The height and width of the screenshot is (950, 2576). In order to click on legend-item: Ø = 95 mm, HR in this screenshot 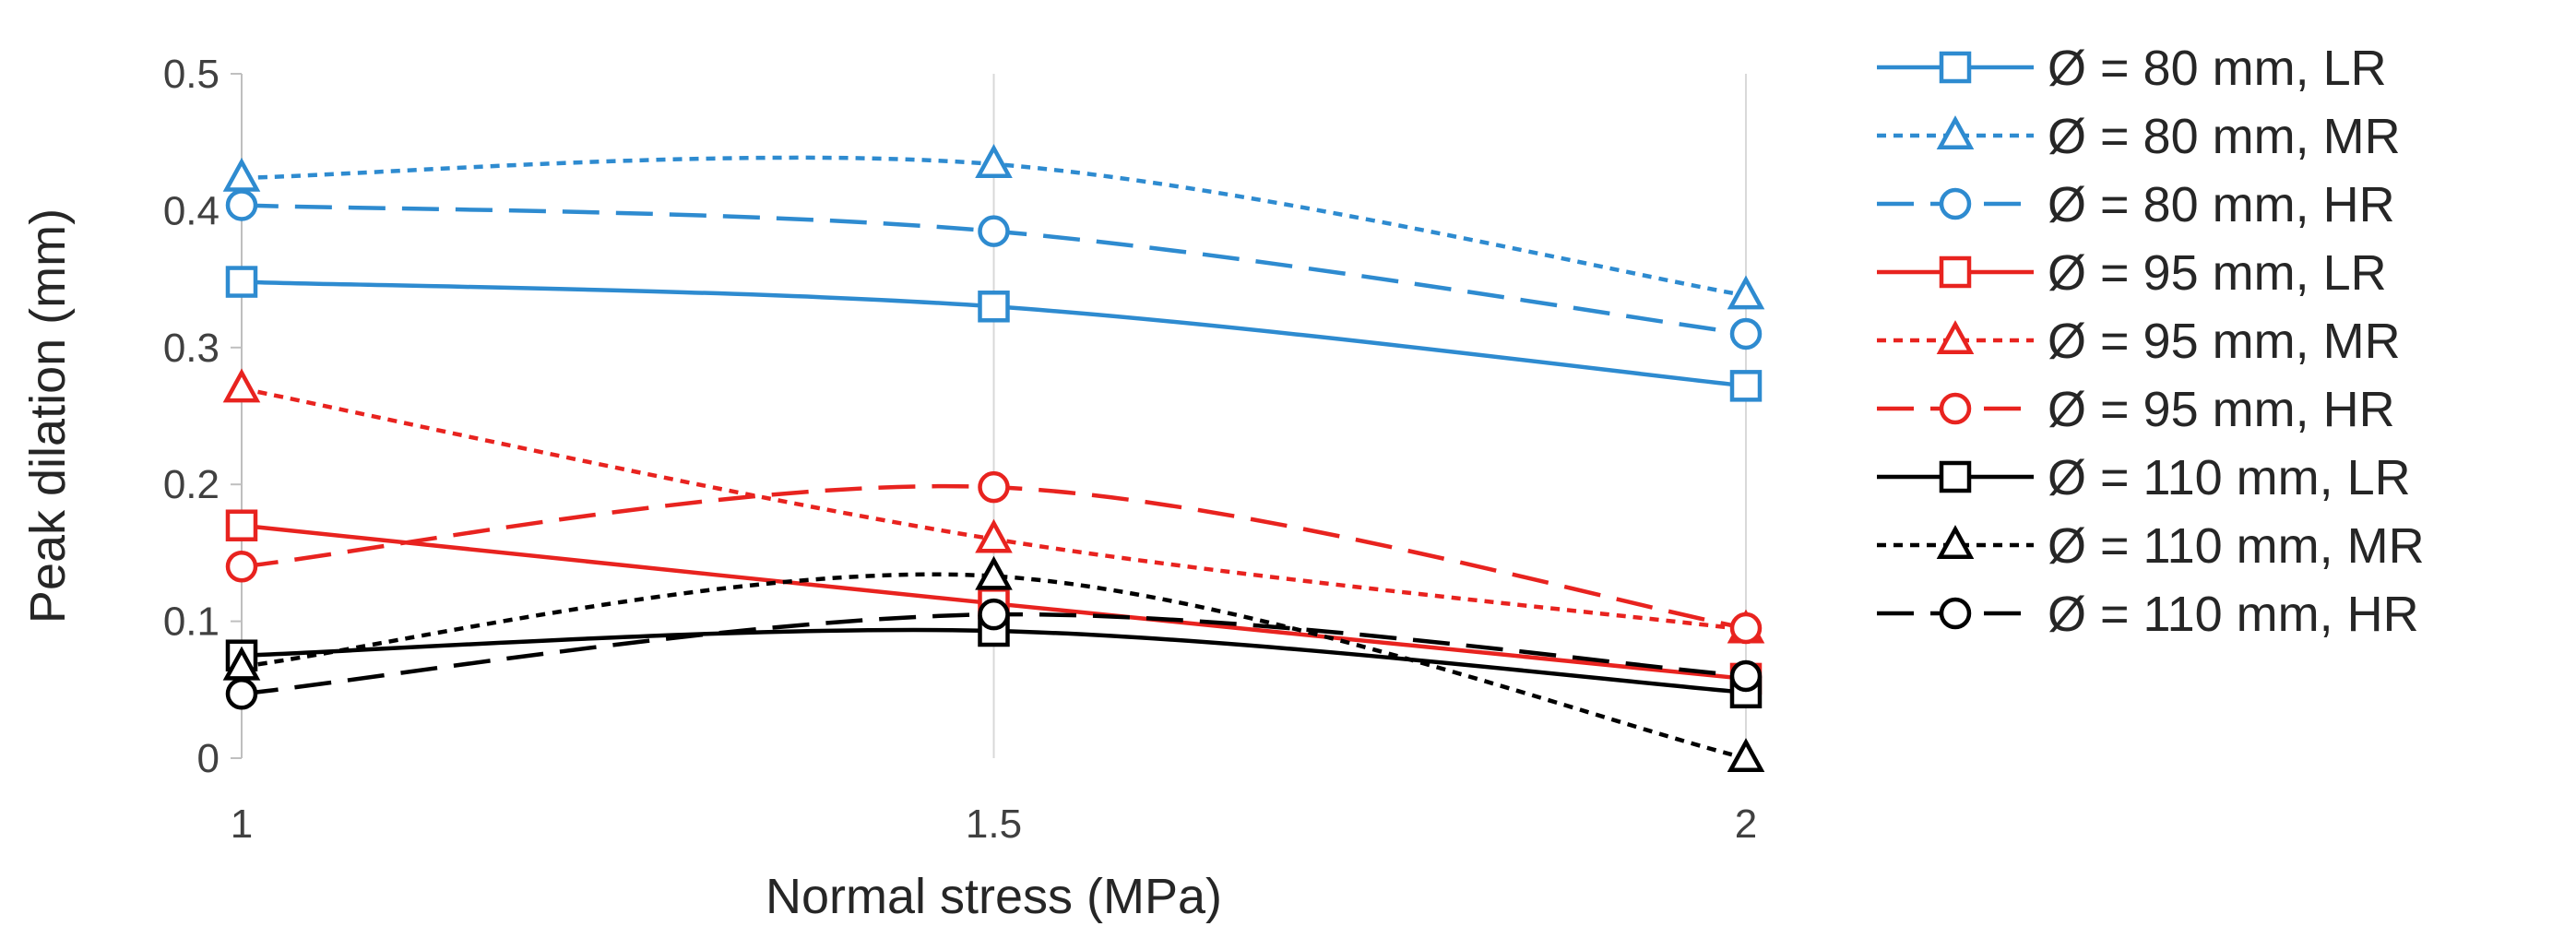, I will do `click(2136, 409)`.